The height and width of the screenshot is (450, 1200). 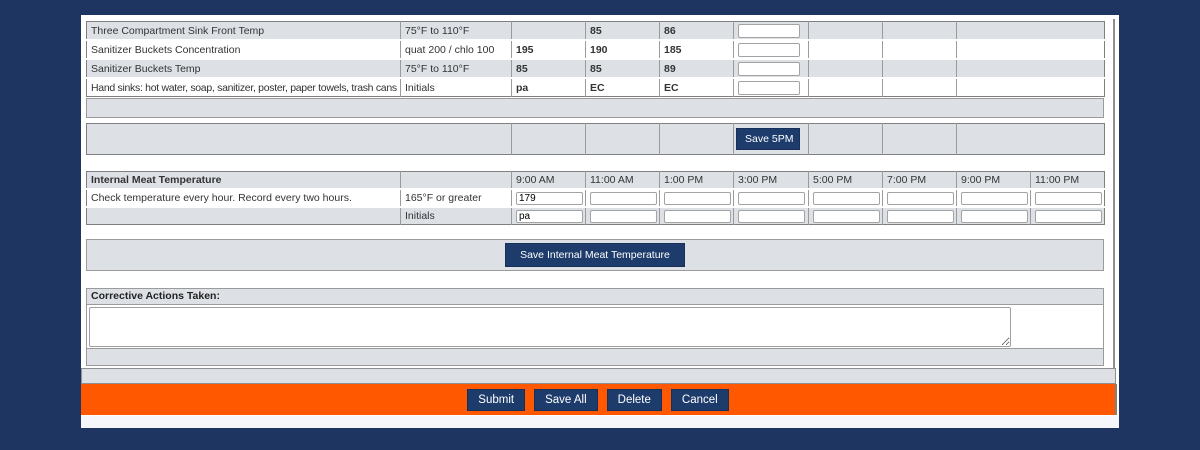 I want to click on meat-initials-row: Initials, so click(x=595, y=216).